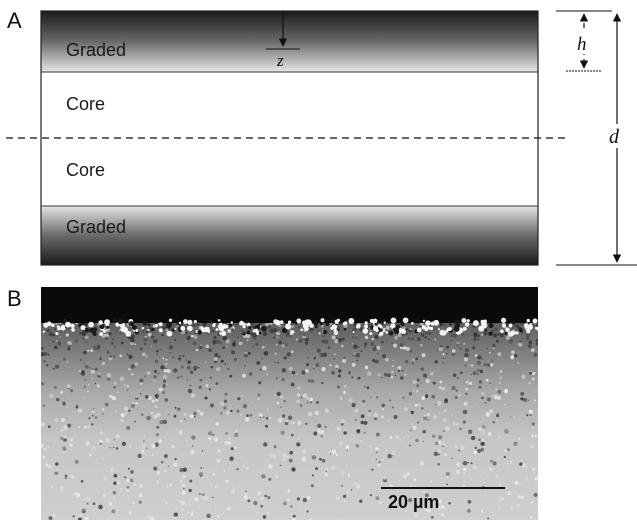  I want to click on surface-grain-band, so click(290, 327).